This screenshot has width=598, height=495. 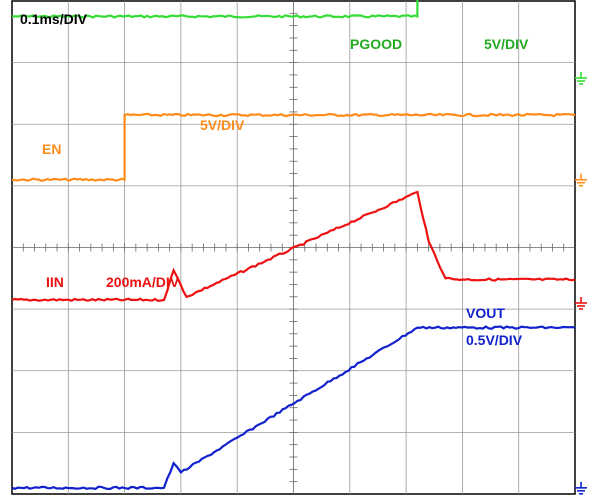 I want to click on timebase-label: 0.1ms/DIV, so click(x=54, y=19).